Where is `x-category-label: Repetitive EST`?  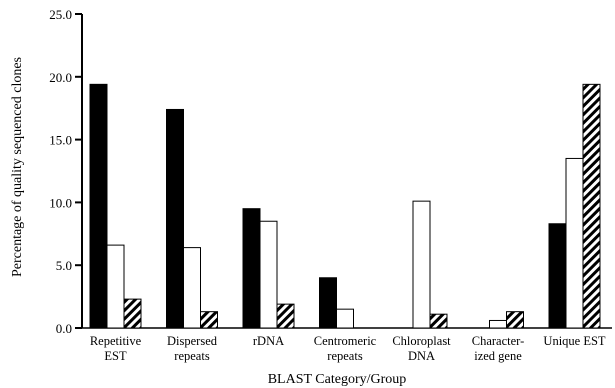 x-category-label: Repetitive EST is located at coordinates (116, 348).